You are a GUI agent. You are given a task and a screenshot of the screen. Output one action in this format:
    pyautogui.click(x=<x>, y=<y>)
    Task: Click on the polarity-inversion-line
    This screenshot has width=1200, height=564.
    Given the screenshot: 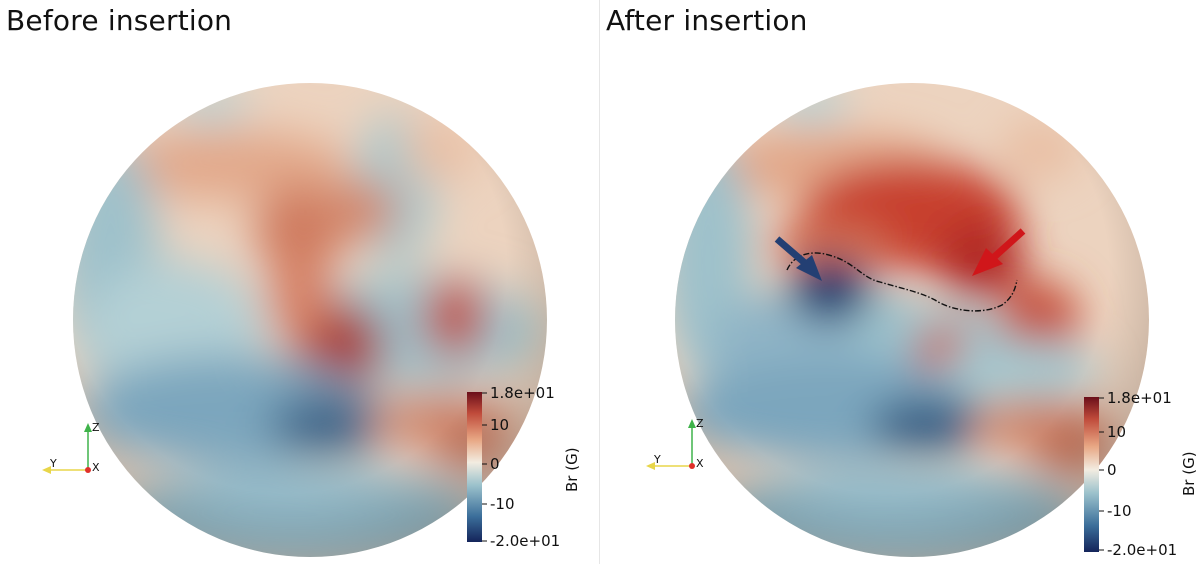 What is the action you would take?
    pyautogui.click(x=902, y=282)
    